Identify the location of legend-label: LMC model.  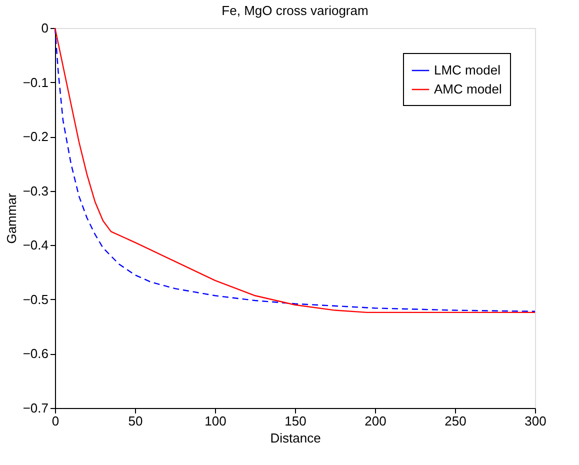
(467, 70).